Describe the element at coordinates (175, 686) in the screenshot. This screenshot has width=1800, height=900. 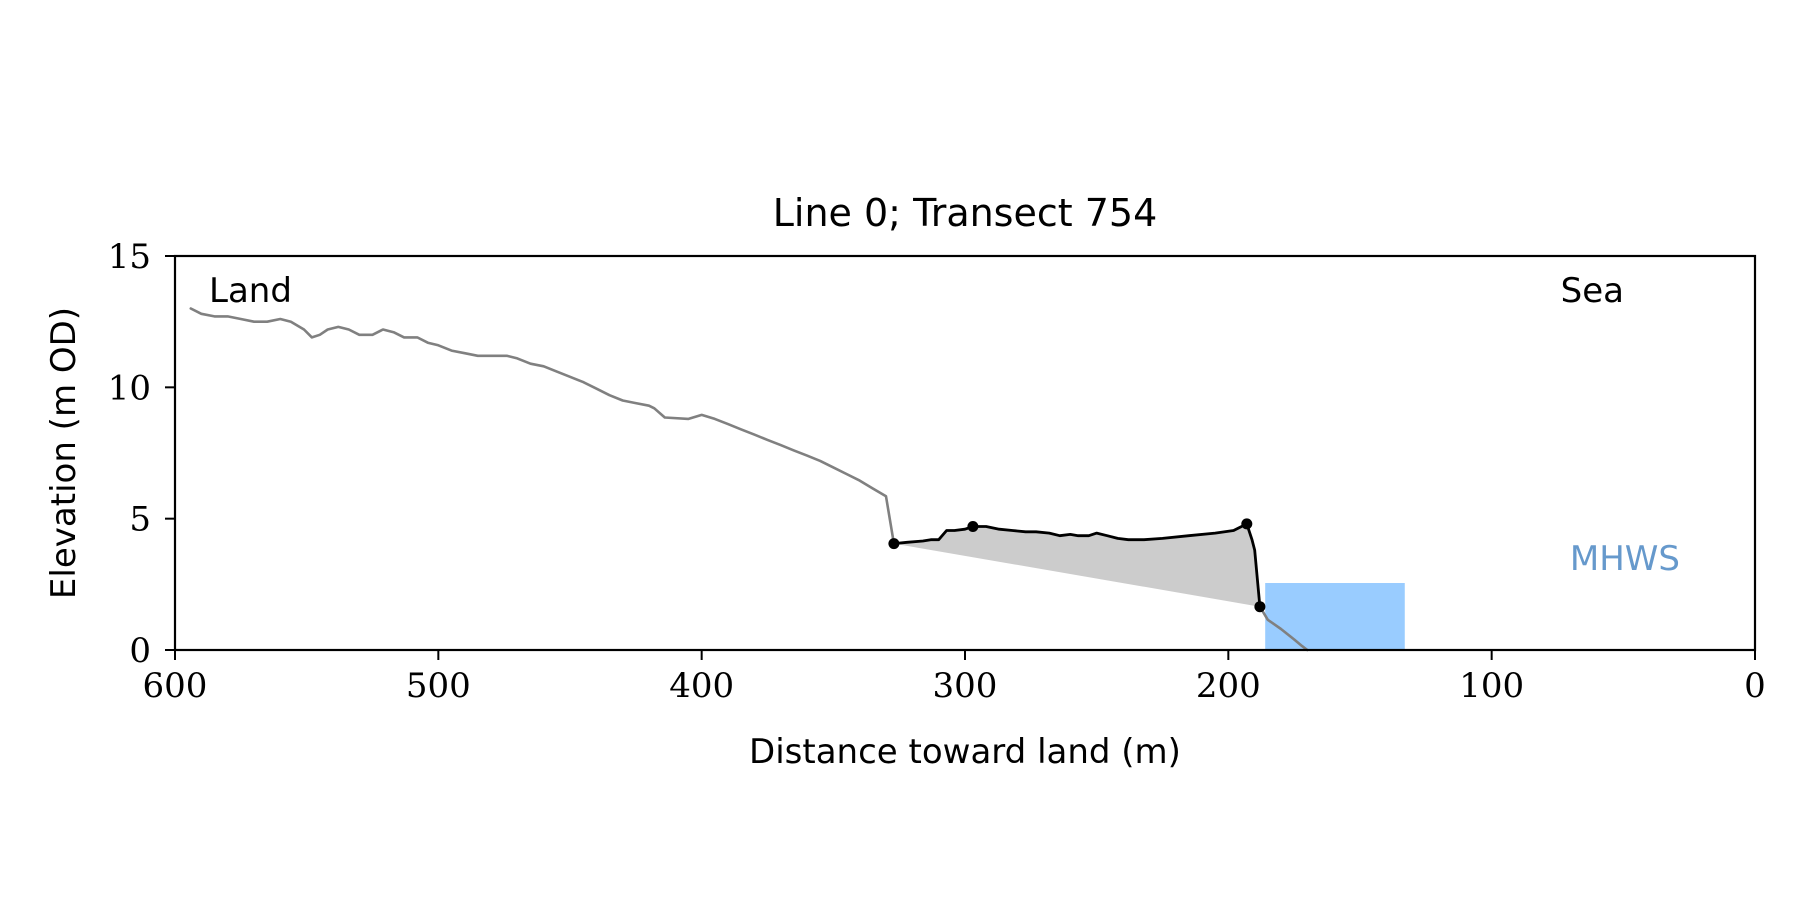
I see `x-tick-label: 600` at that location.